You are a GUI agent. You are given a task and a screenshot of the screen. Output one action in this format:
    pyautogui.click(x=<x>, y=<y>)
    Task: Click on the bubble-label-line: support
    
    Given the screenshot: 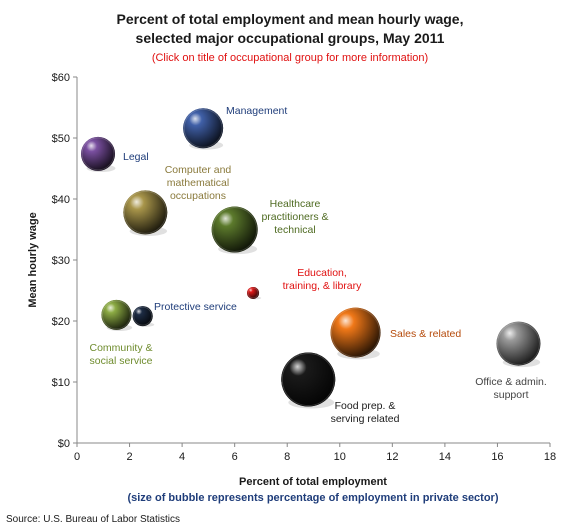 What is the action you would take?
    pyautogui.click(x=510, y=395)
    